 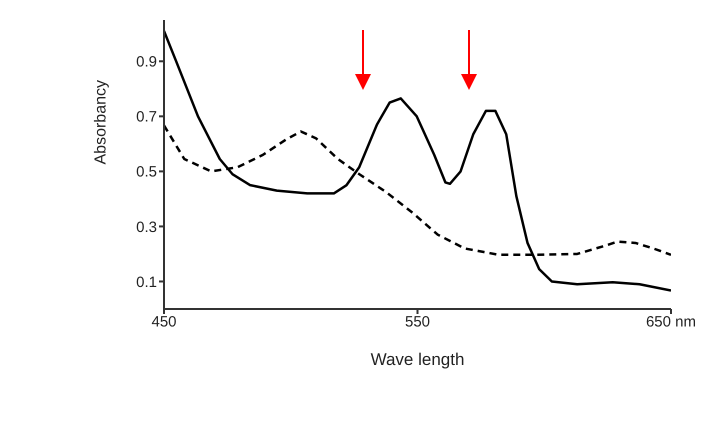 I want to click on y-tick-label: 0.5, so click(x=146, y=172).